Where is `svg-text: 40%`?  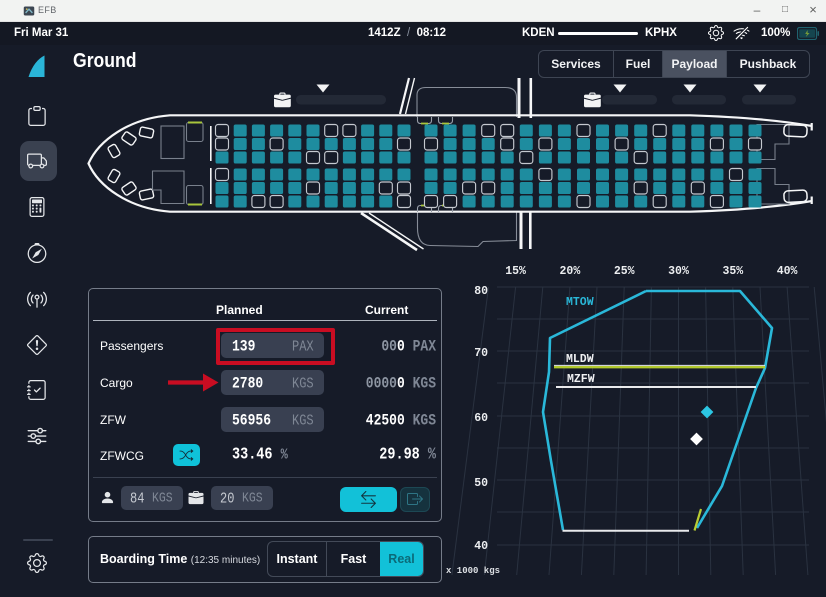 svg-text: 40% is located at coordinates (787, 271).